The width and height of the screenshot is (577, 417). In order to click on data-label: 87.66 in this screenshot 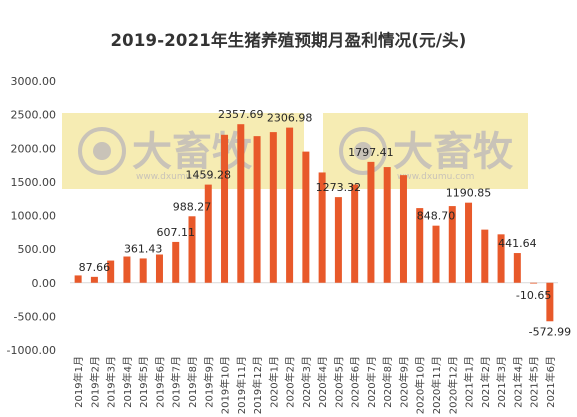, I will do `click(95, 267)`.